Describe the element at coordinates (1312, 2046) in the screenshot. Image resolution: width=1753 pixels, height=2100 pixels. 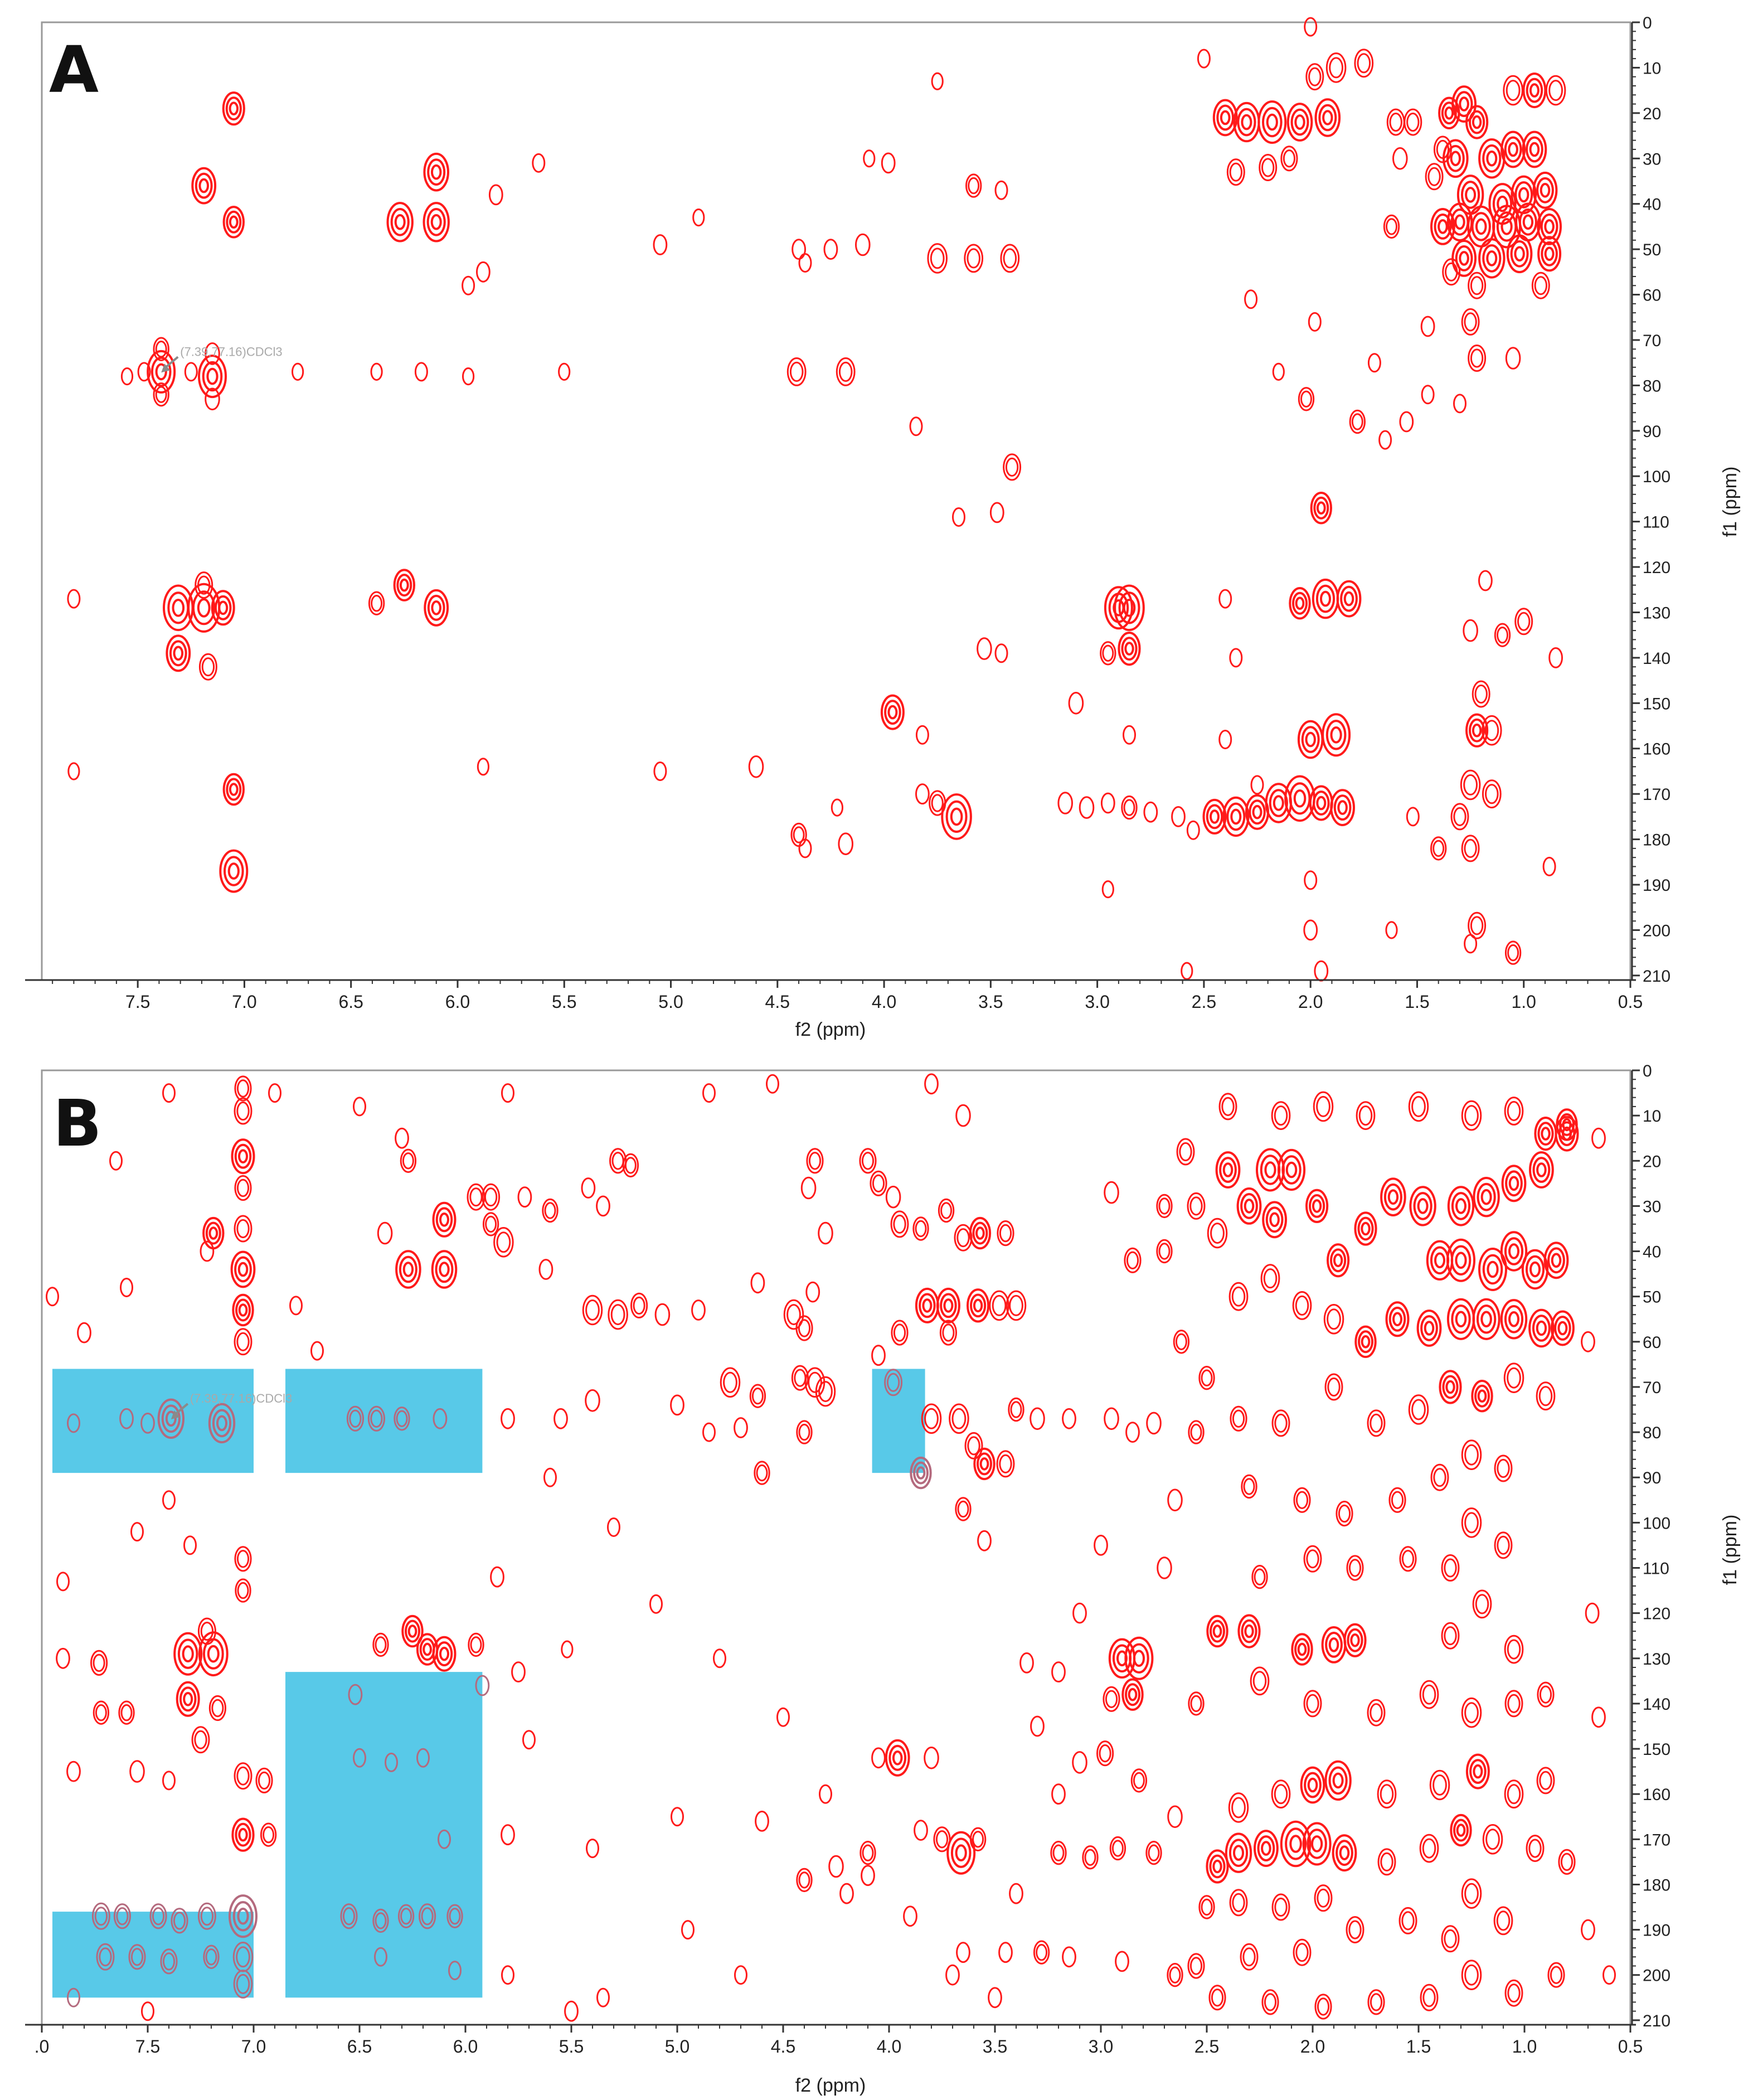
I see `x-tick-label: 2.0` at that location.